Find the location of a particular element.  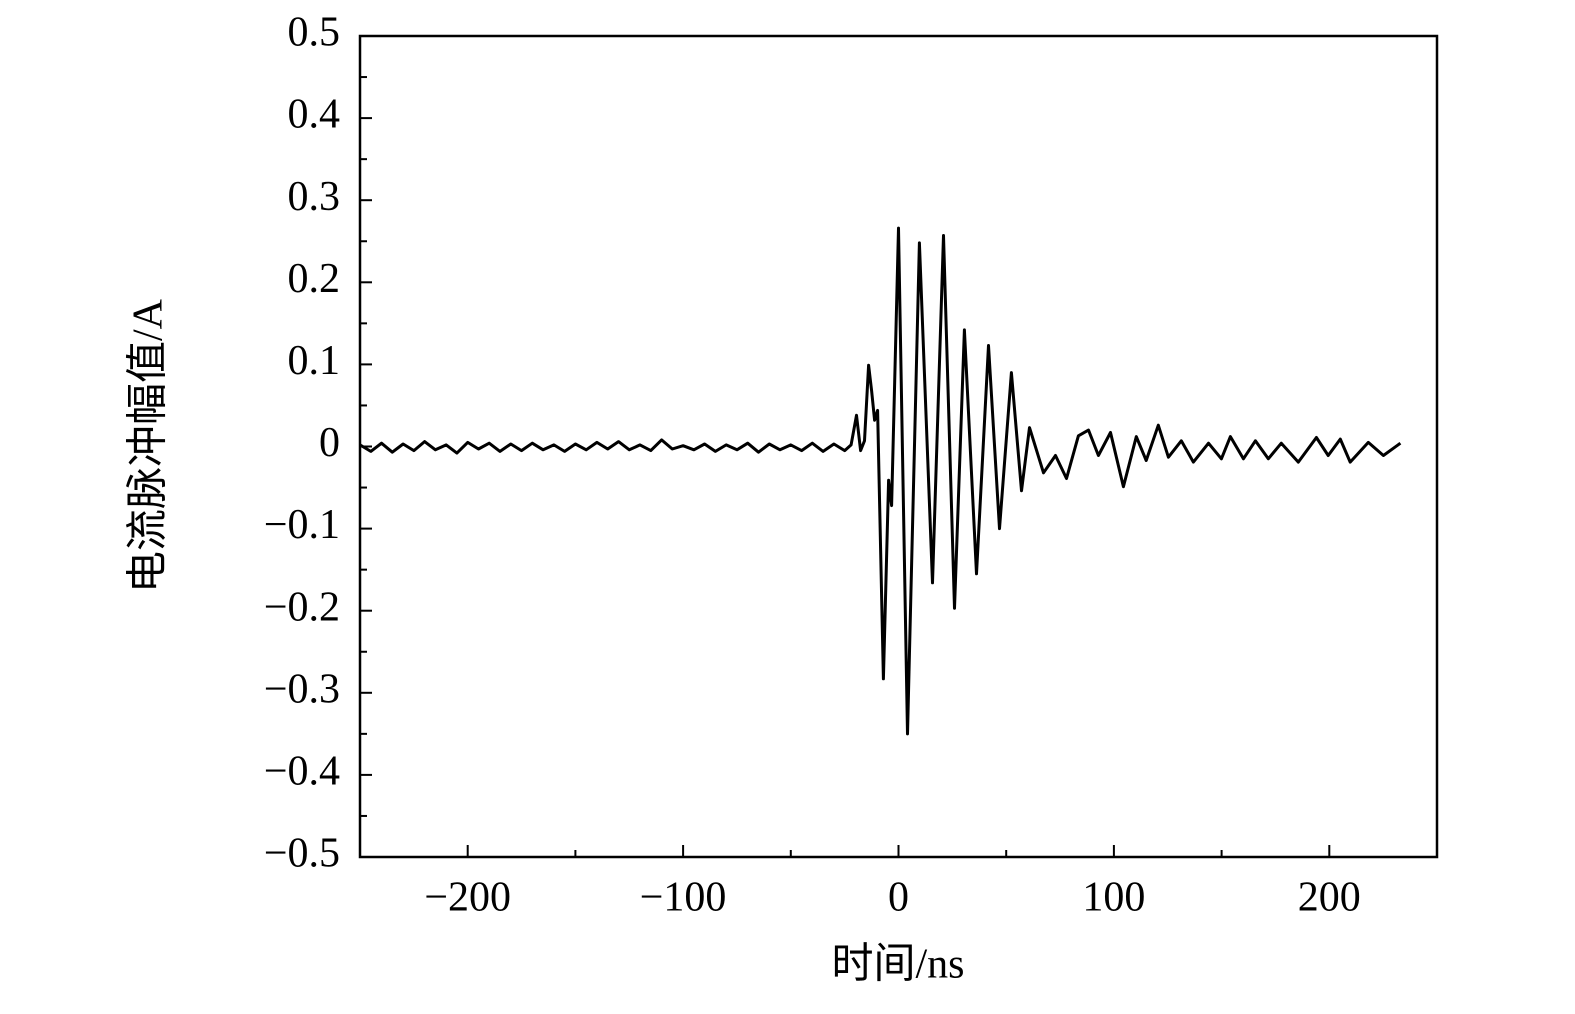

y-tick-label: 0.2 is located at coordinates (314, 279).